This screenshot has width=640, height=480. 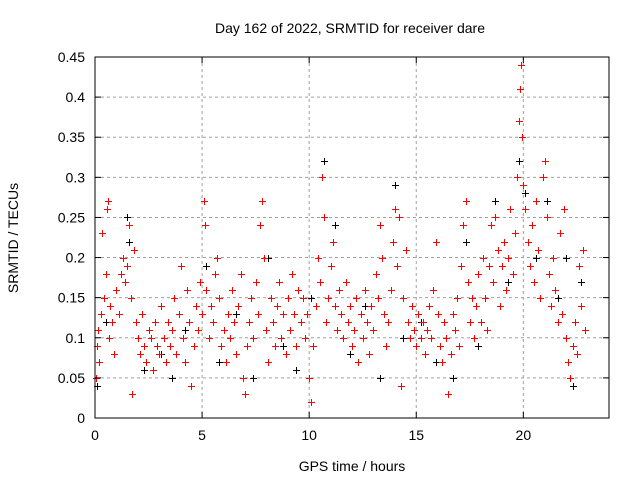 What do you see at coordinates (71, 137) in the screenshot?
I see `y-tick-label: 0.35` at bounding box center [71, 137].